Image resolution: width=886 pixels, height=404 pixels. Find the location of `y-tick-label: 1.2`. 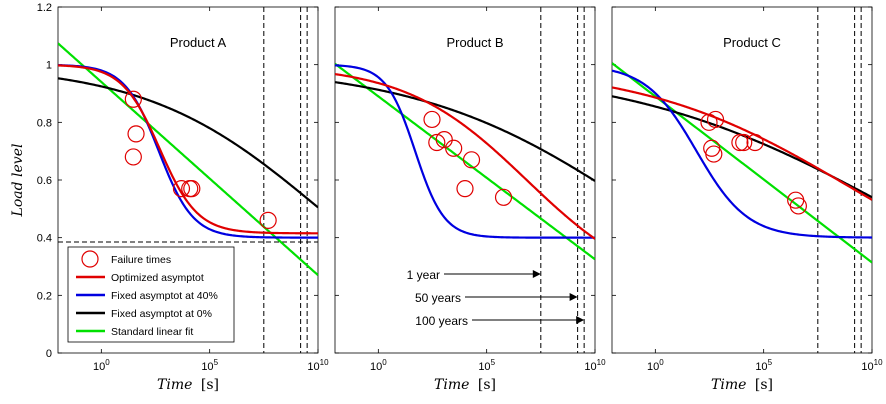

y-tick-label: 1.2 is located at coordinates (44, 8).